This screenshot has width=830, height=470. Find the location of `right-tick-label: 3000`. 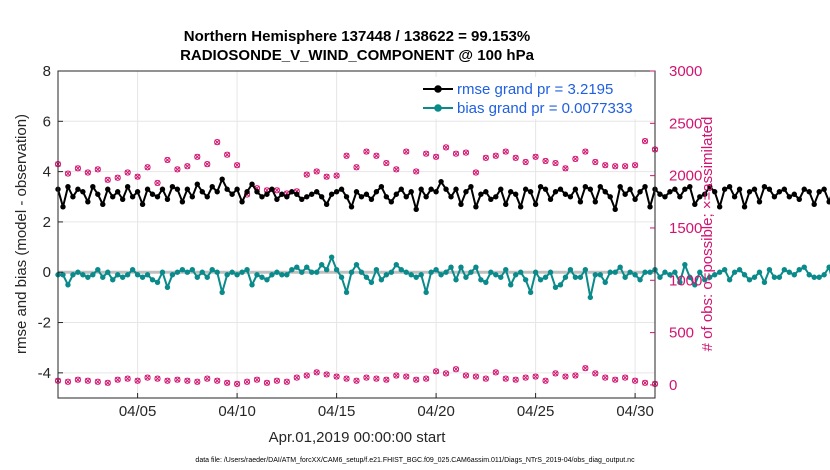

right-tick-label: 3000 is located at coordinates (685, 71).